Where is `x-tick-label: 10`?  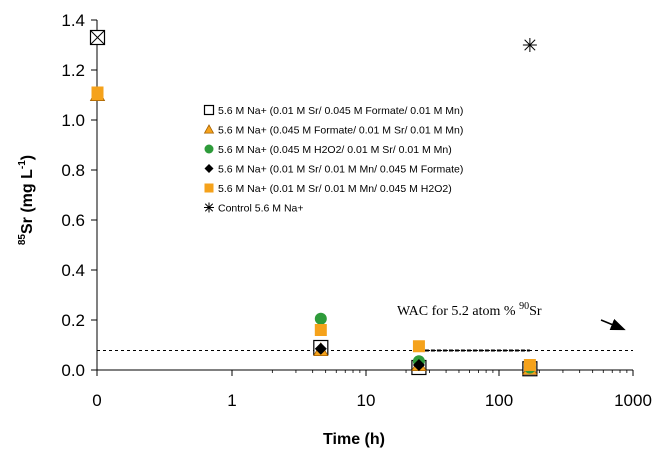 x-tick-label: 10 is located at coordinates (366, 400).